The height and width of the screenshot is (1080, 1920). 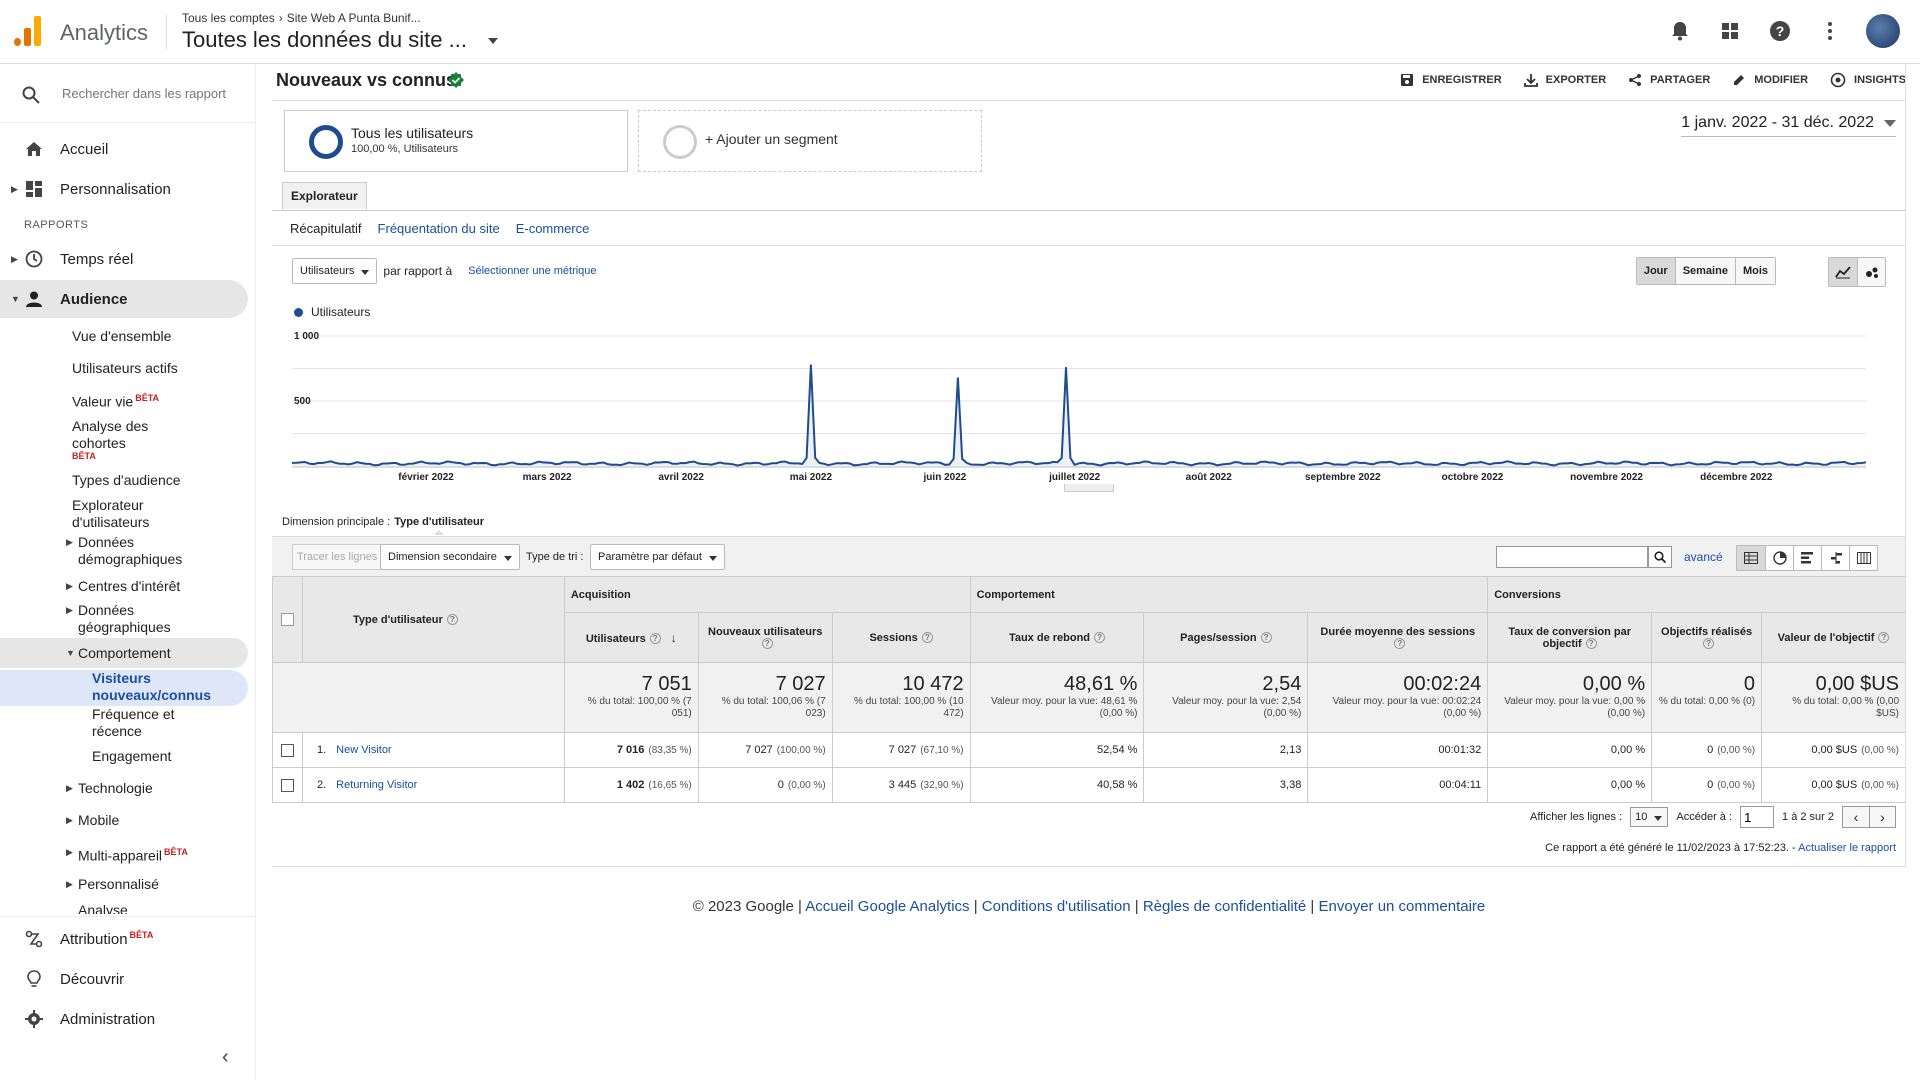 What do you see at coordinates (109, 788) in the screenshot?
I see `sidebar-subitem-technology: ▶ Technologie` at bounding box center [109, 788].